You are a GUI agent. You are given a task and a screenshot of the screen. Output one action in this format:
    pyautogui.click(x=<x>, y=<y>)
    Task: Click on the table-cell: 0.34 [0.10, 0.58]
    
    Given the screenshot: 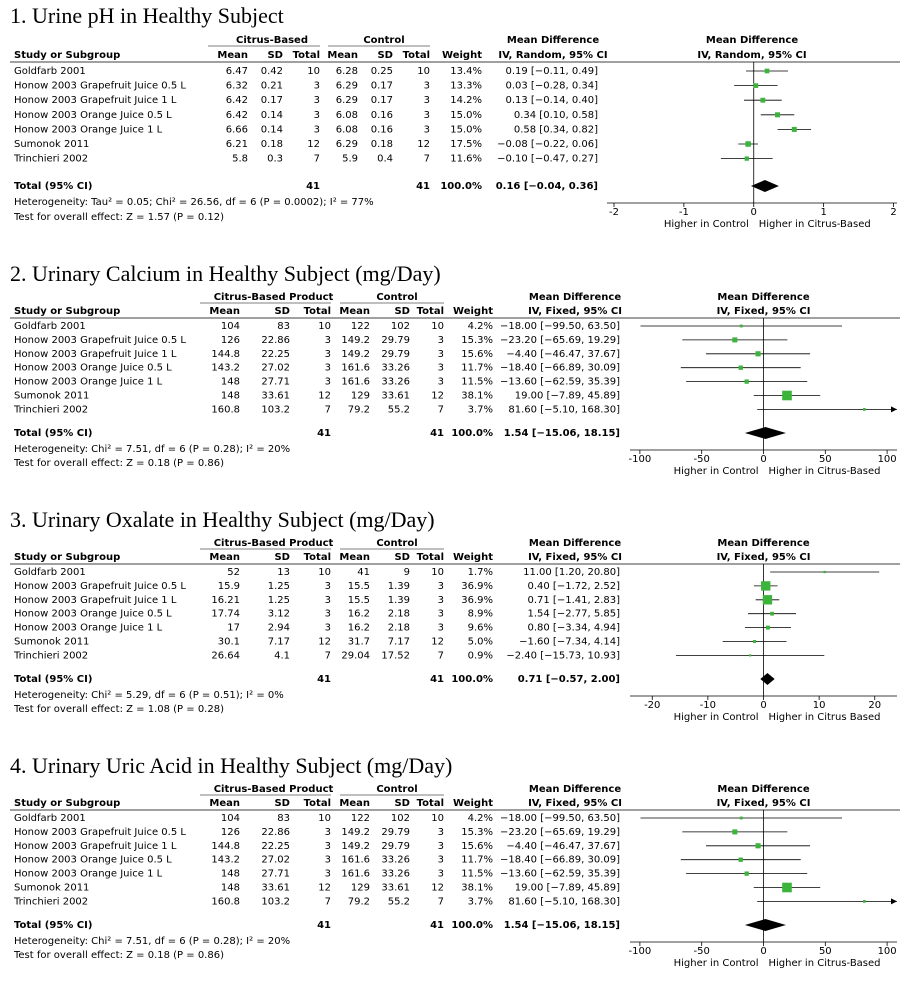 What is the action you would take?
    pyautogui.click(x=556, y=115)
    